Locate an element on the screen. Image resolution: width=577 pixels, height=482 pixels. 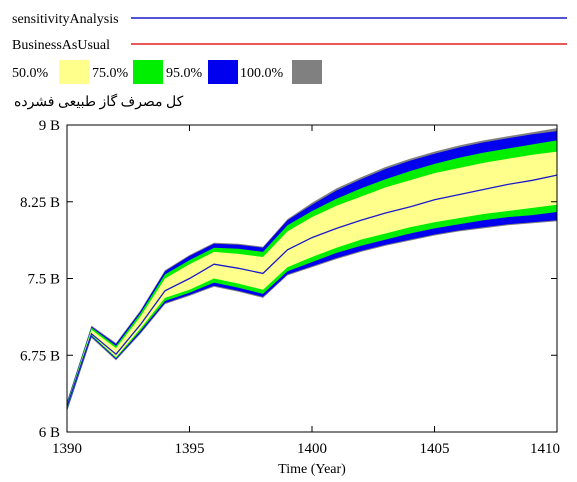
chart-title: کل مصرف گاز طبیعی فشرده is located at coordinates (99, 101).